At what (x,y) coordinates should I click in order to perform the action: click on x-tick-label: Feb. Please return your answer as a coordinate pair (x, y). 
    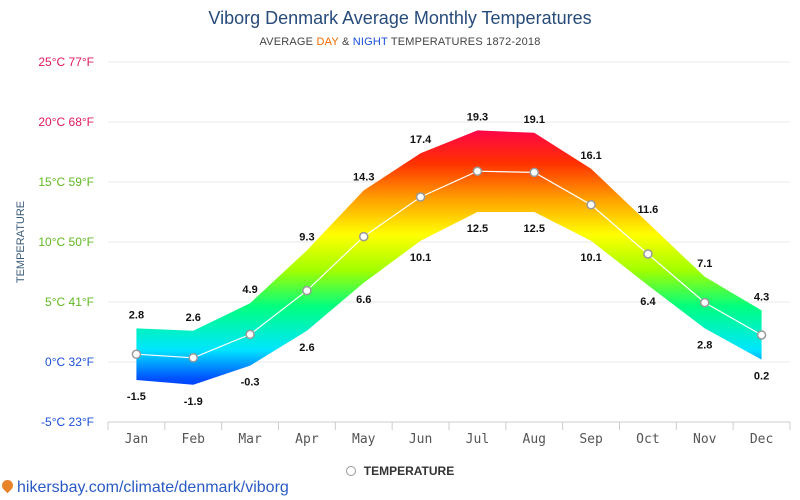
    Looking at the image, I should click on (194, 439).